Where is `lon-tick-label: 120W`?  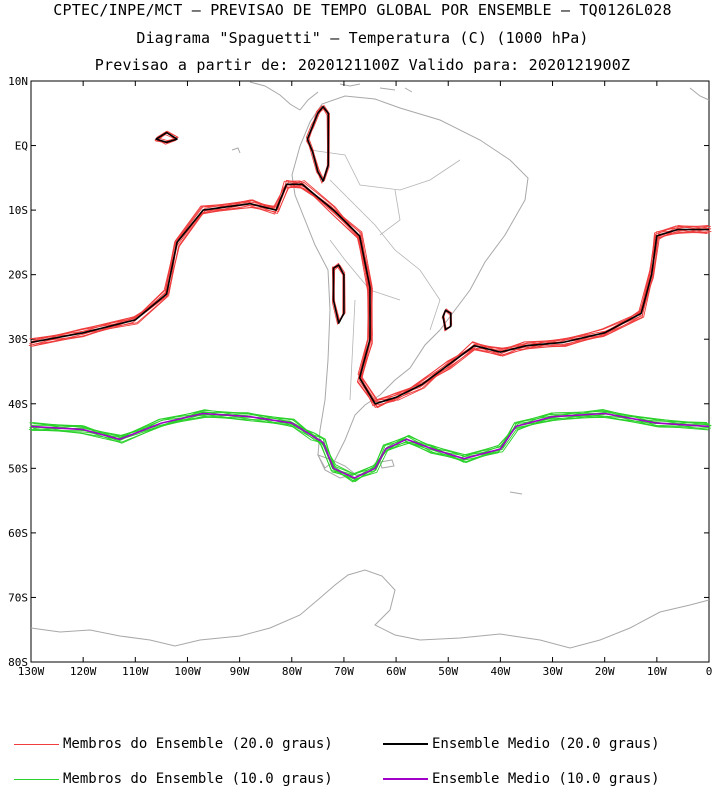
lon-tick-label: 120W is located at coordinates (83, 671).